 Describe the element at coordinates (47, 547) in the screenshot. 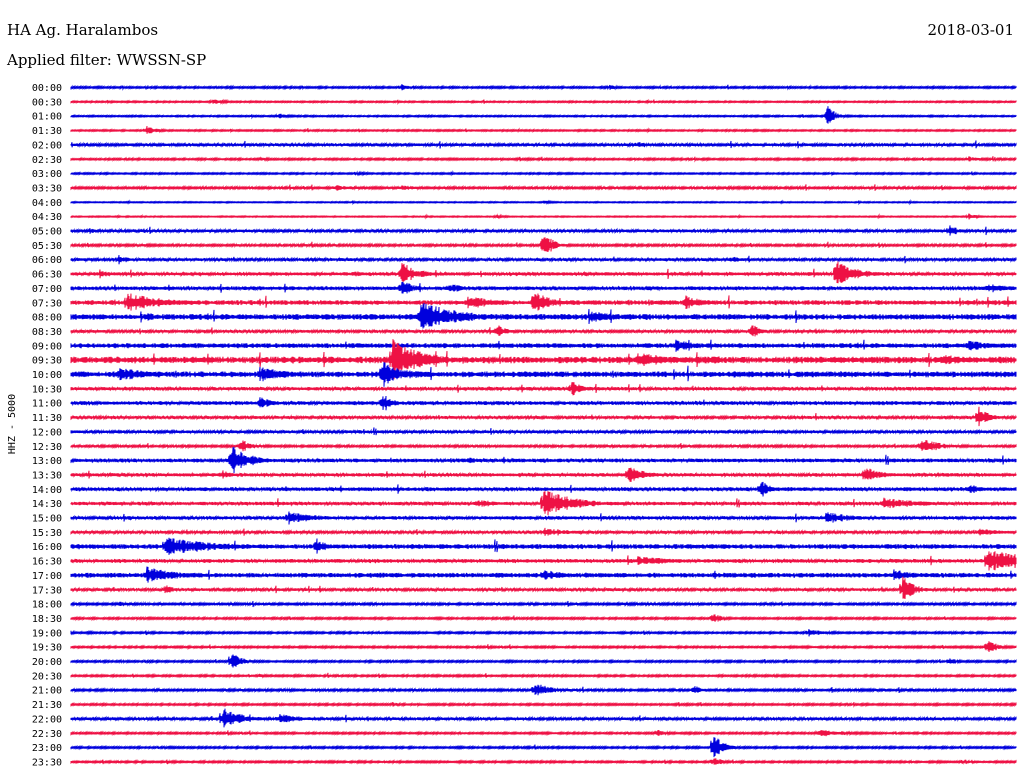

I see `tick-label: 16:00` at that location.